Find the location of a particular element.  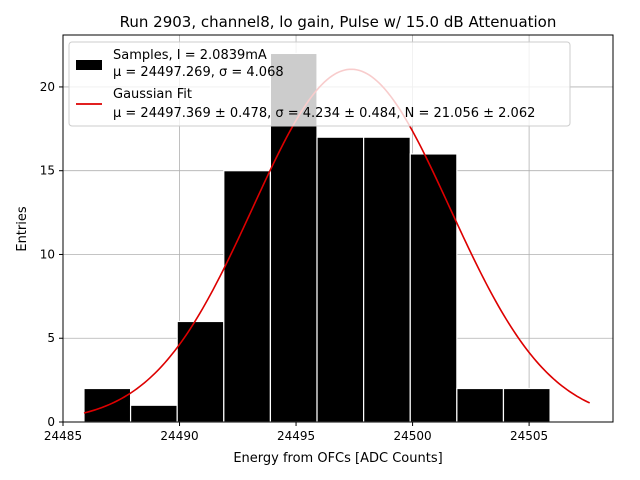

x-tick-label: 24490 is located at coordinates (179, 436).